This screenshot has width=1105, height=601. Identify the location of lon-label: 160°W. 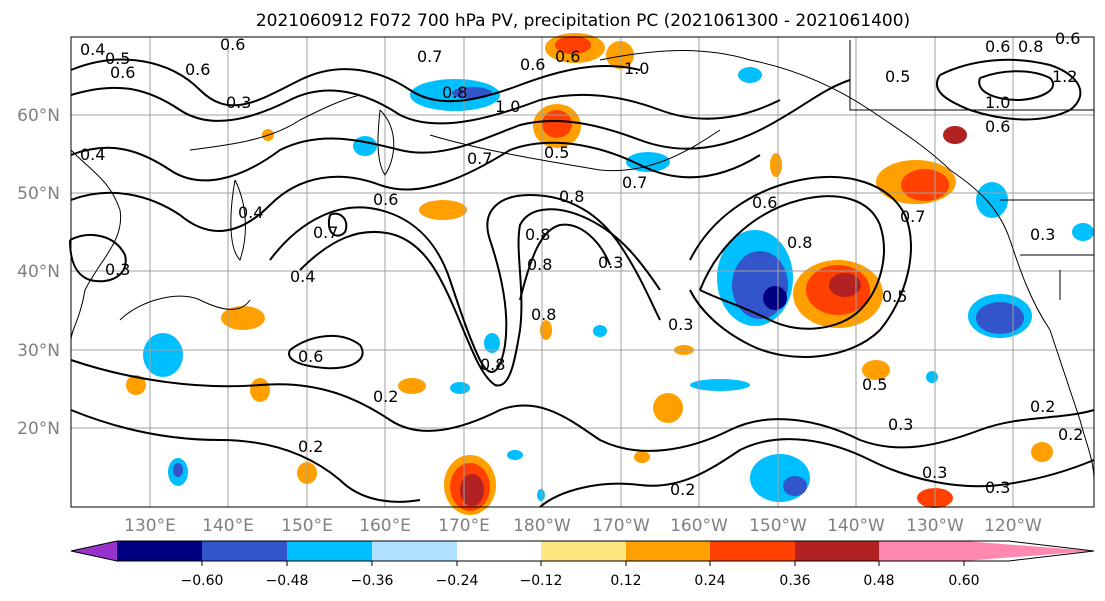
(699, 526).